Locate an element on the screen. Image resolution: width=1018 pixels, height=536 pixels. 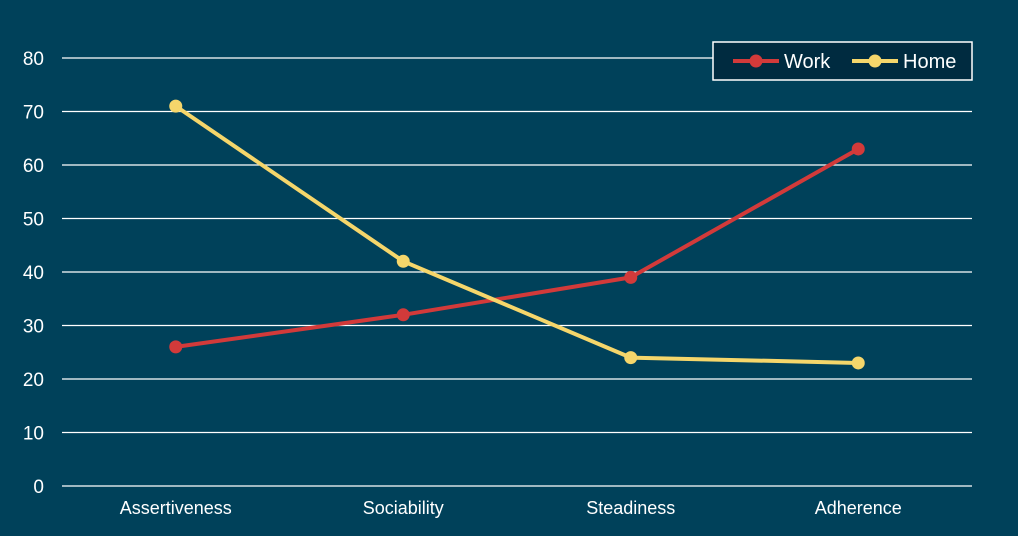
y-tick-label: 30 is located at coordinates (33, 327).